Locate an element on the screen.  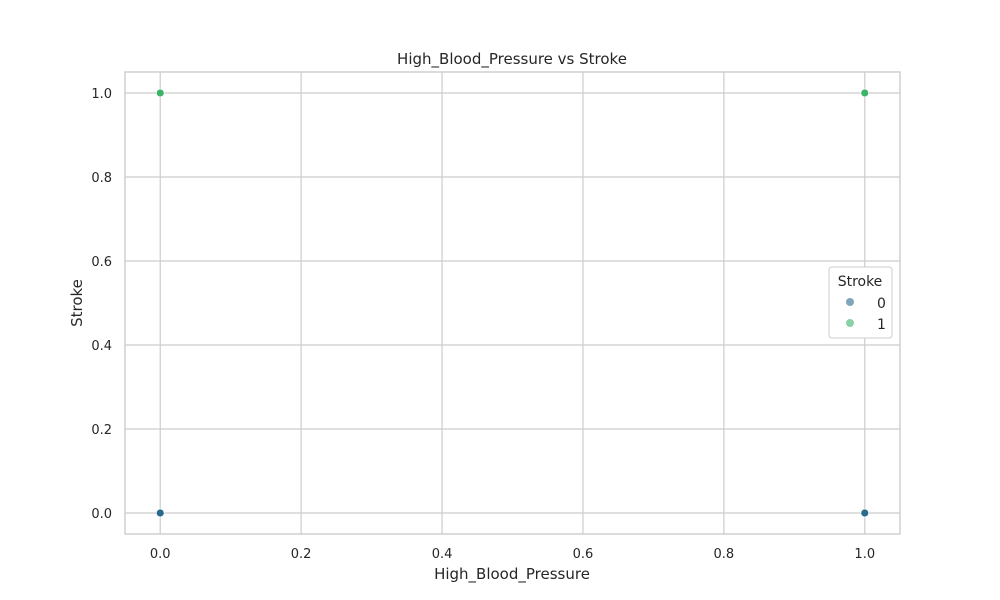
x-axis-label: High_Blood_Pressure is located at coordinates (512, 574).